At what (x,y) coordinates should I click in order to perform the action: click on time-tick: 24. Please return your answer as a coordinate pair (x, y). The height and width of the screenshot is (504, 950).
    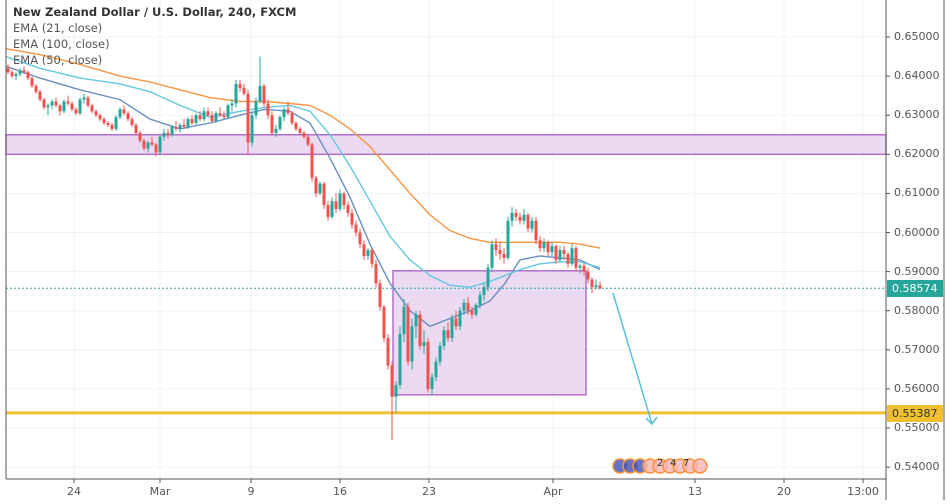
    Looking at the image, I should click on (74, 491).